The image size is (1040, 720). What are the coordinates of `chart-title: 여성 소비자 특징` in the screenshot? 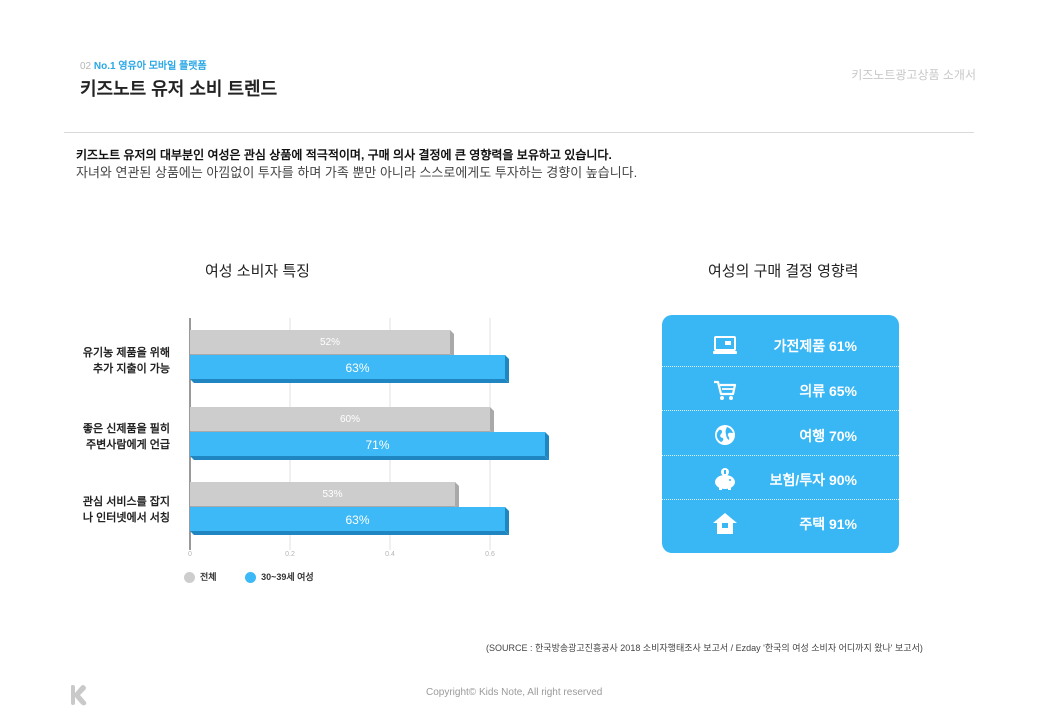 It's located at (257, 271).